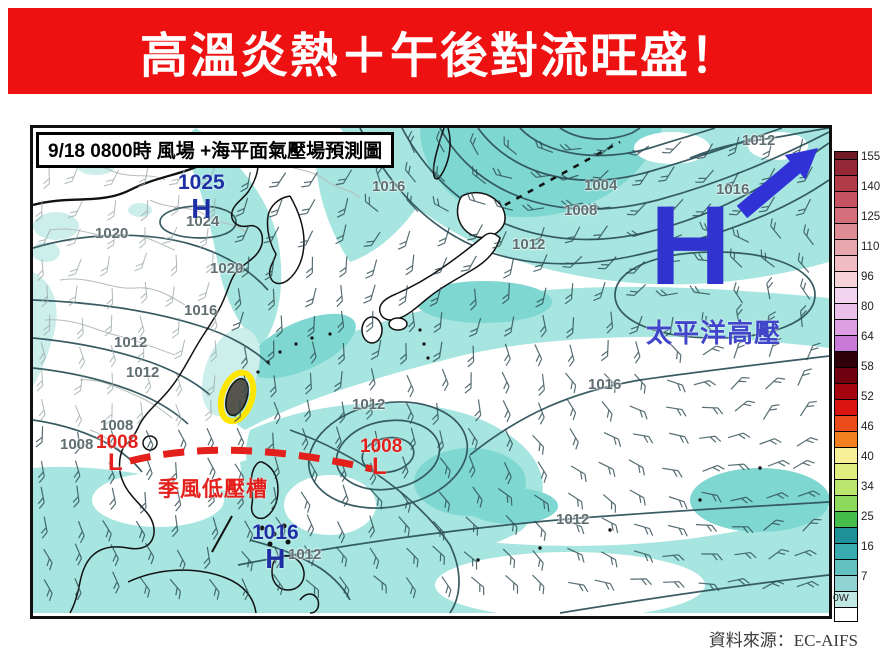 This screenshot has height=660, width=880. I want to click on data-source: 資料來源：EC-AIFS, so click(783, 640).